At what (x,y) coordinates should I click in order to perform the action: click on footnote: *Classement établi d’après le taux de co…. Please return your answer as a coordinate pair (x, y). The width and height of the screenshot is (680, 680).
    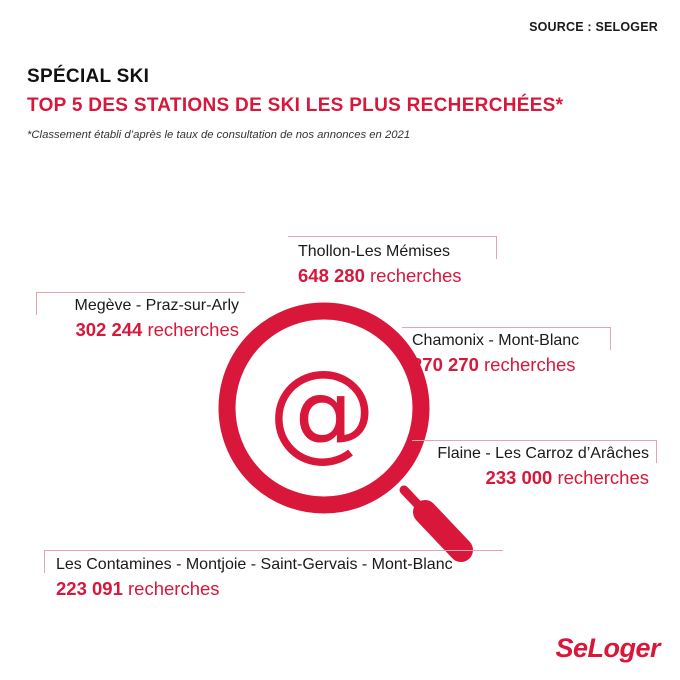
    Looking at the image, I should click on (219, 135).